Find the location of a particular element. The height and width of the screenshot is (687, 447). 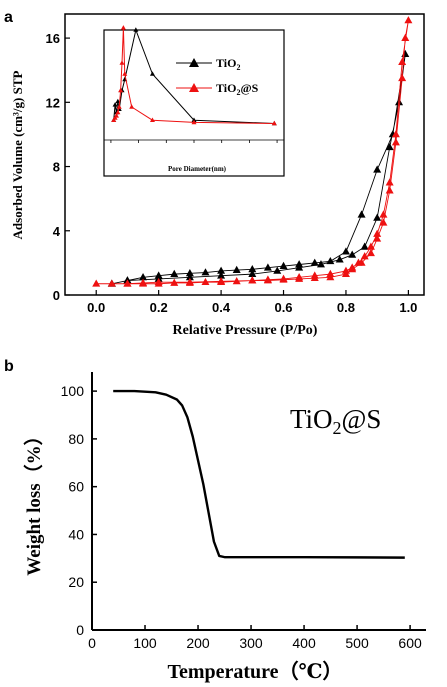

plot-a-y-label: Adsorbed Volume (cm³/g) STP is located at coordinates (17, 154).